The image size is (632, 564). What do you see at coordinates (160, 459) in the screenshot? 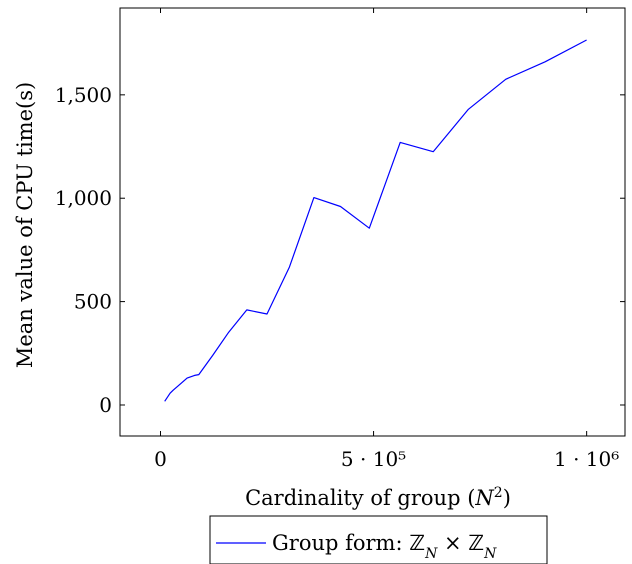
I see `x-tick-label: 0` at bounding box center [160, 459].